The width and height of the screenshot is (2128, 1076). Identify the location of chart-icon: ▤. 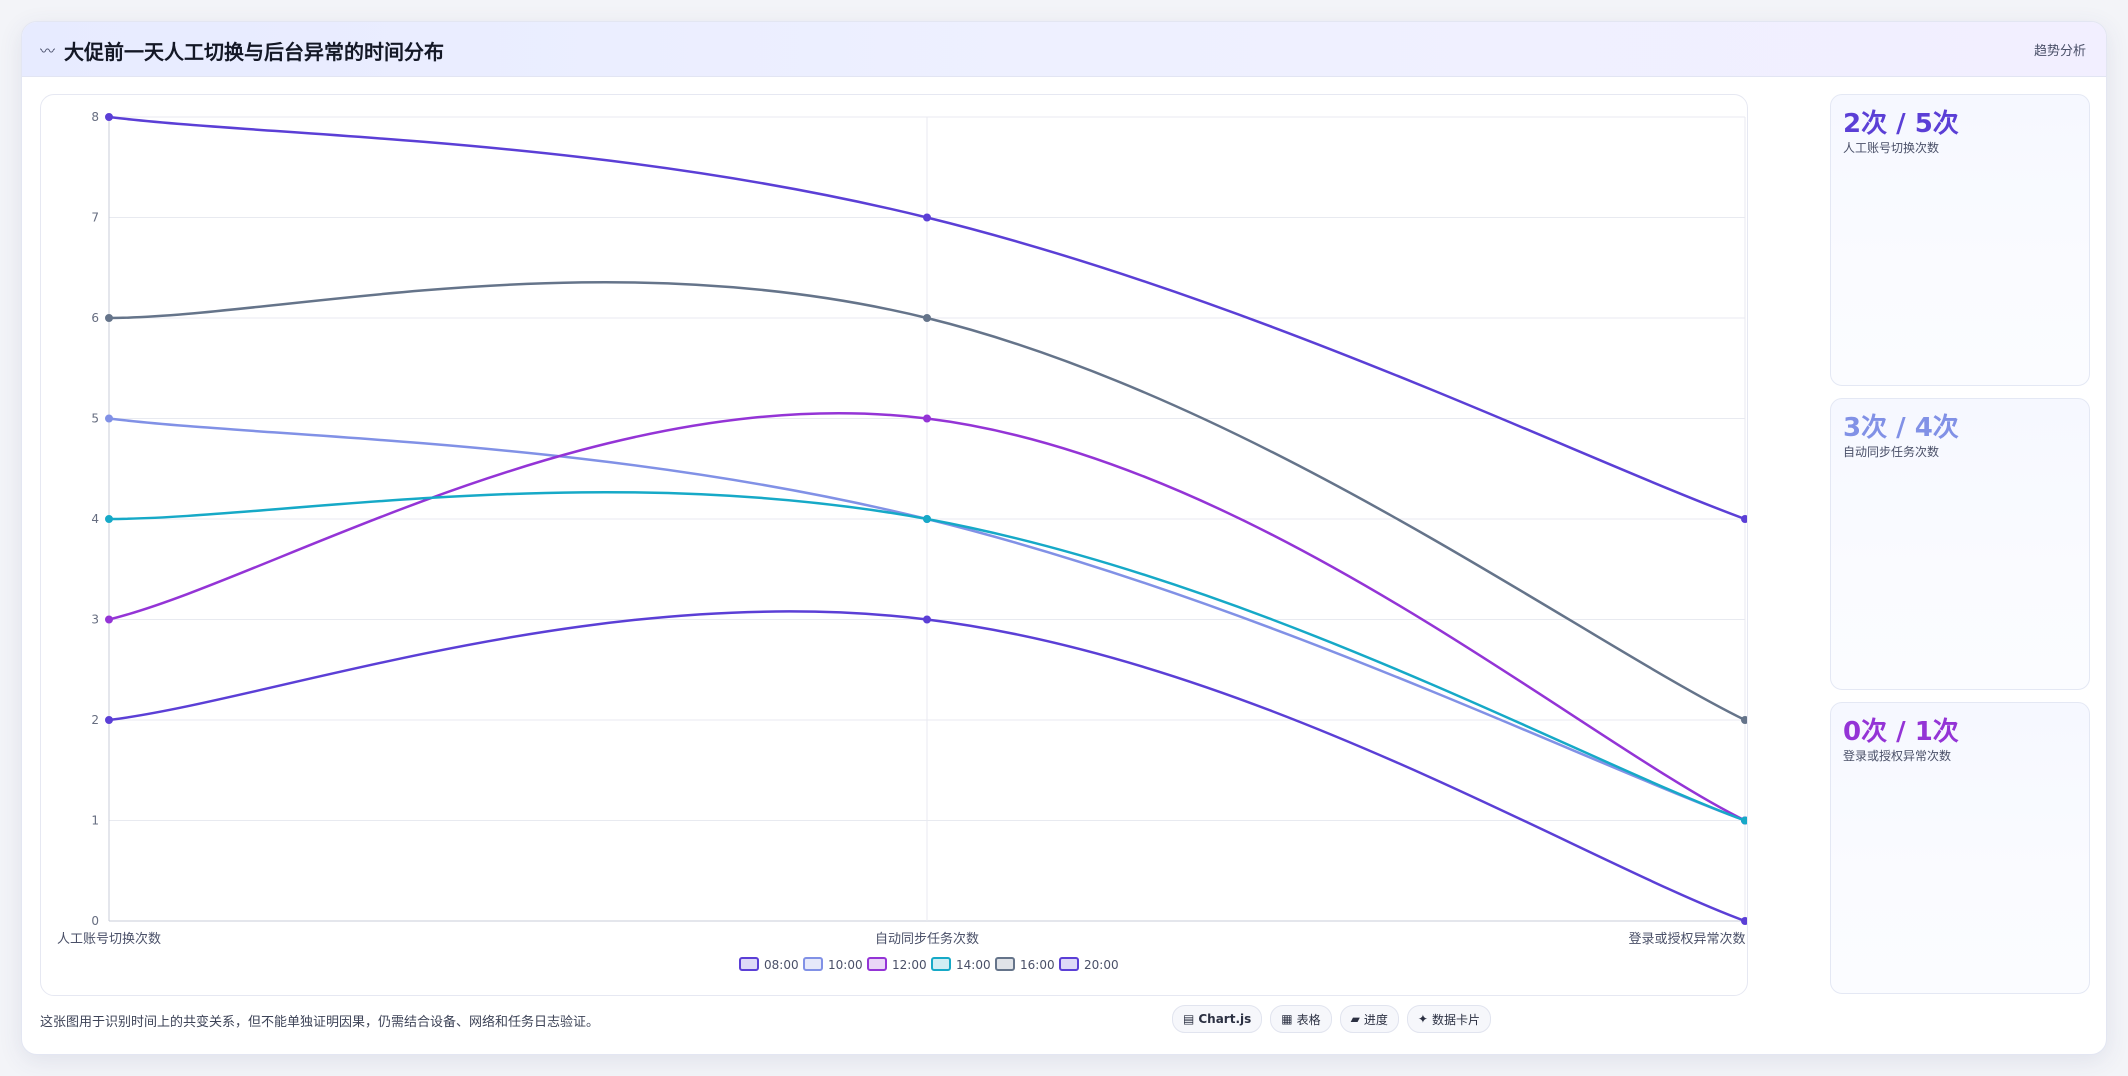
(1189, 1019).